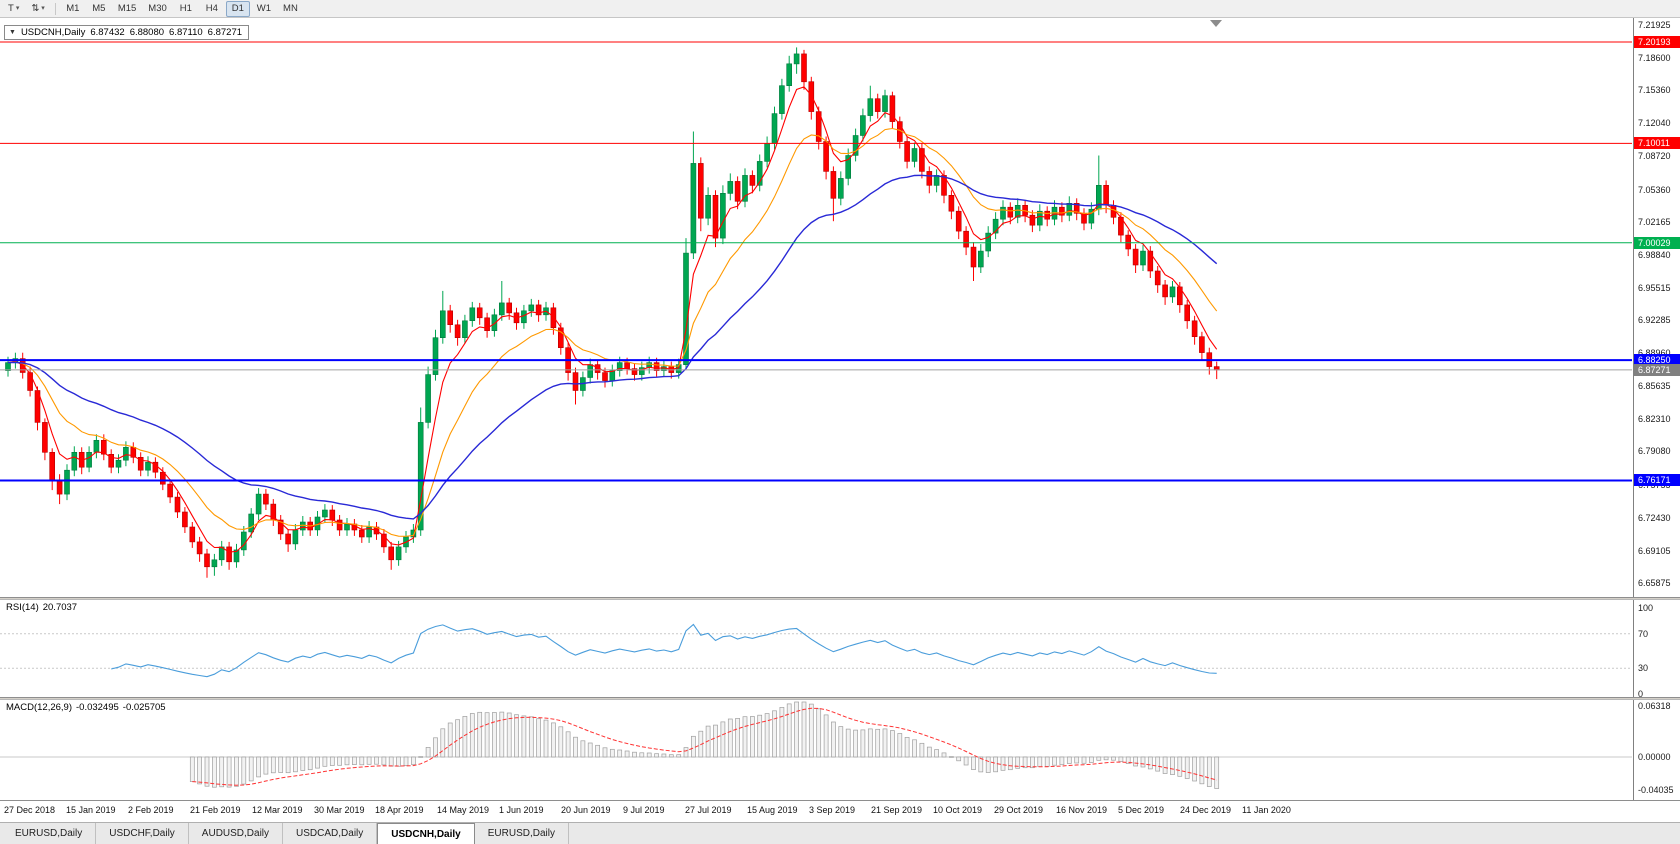 The width and height of the screenshot is (1680, 844). What do you see at coordinates (1657, 480) in the screenshot?
I see `level-price-badge: 6.76171` at bounding box center [1657, 480].